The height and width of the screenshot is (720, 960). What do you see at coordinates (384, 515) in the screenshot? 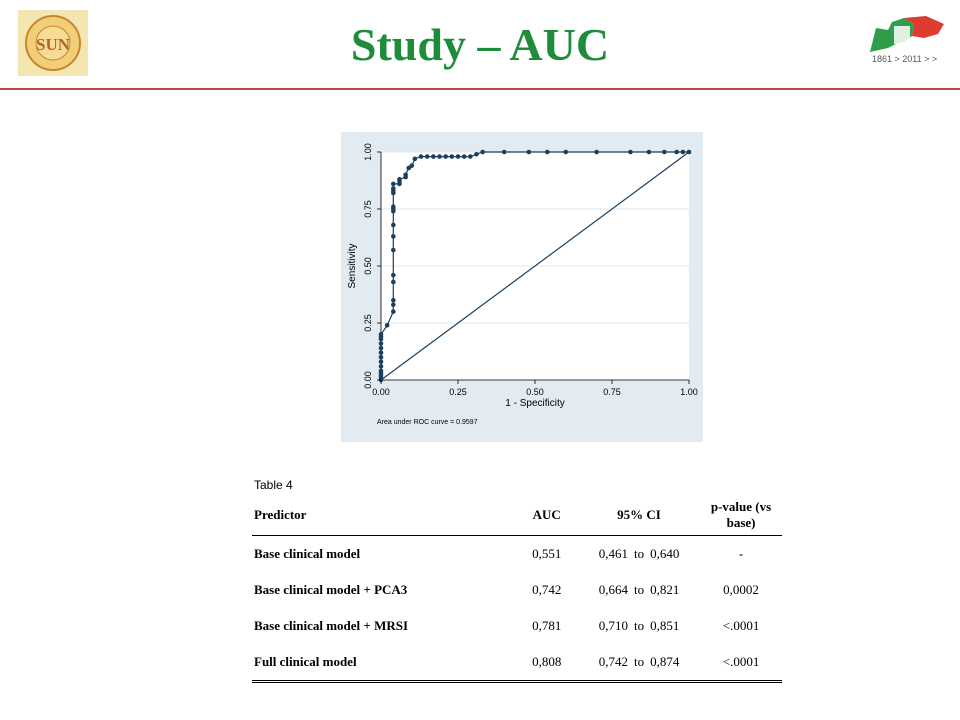
I see `col-header-predictor: Predictor` at bounding box center [384, 515].